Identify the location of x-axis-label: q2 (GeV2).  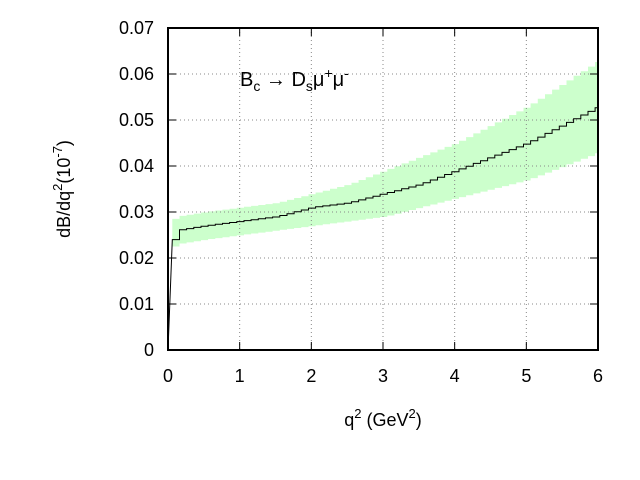
(383, 418).